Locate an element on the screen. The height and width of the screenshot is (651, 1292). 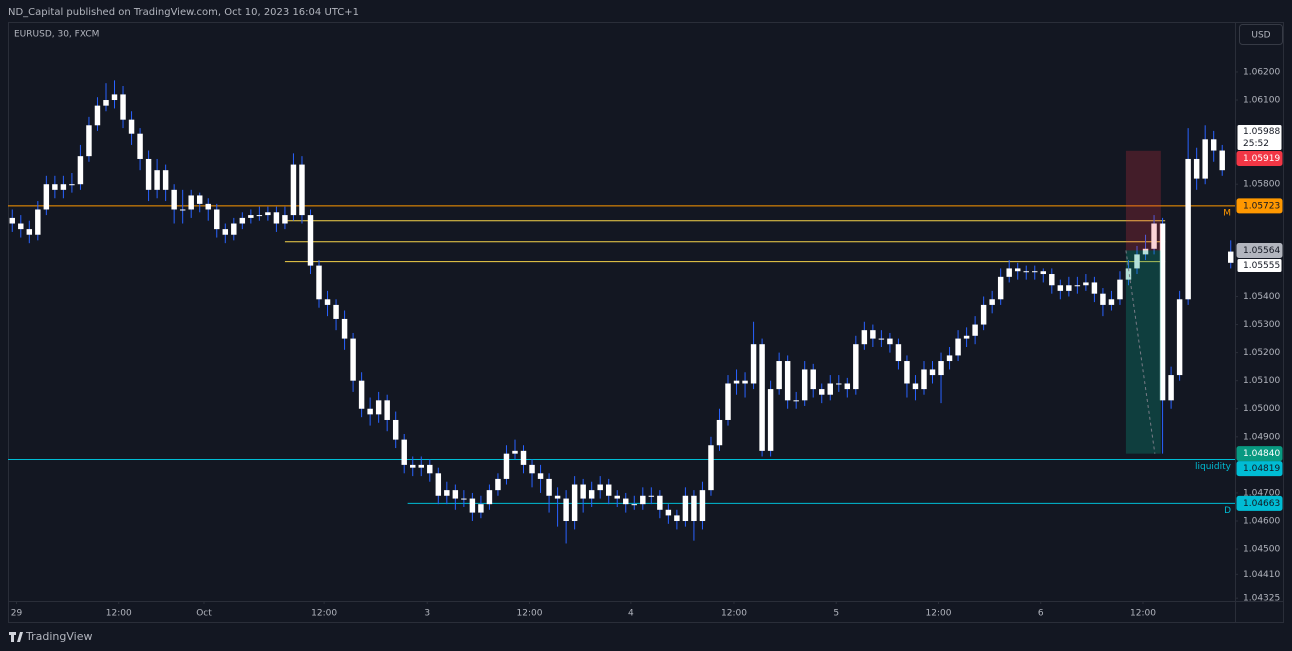
y-tick-label: 1.04900 is located at coordinates (1261, 437).